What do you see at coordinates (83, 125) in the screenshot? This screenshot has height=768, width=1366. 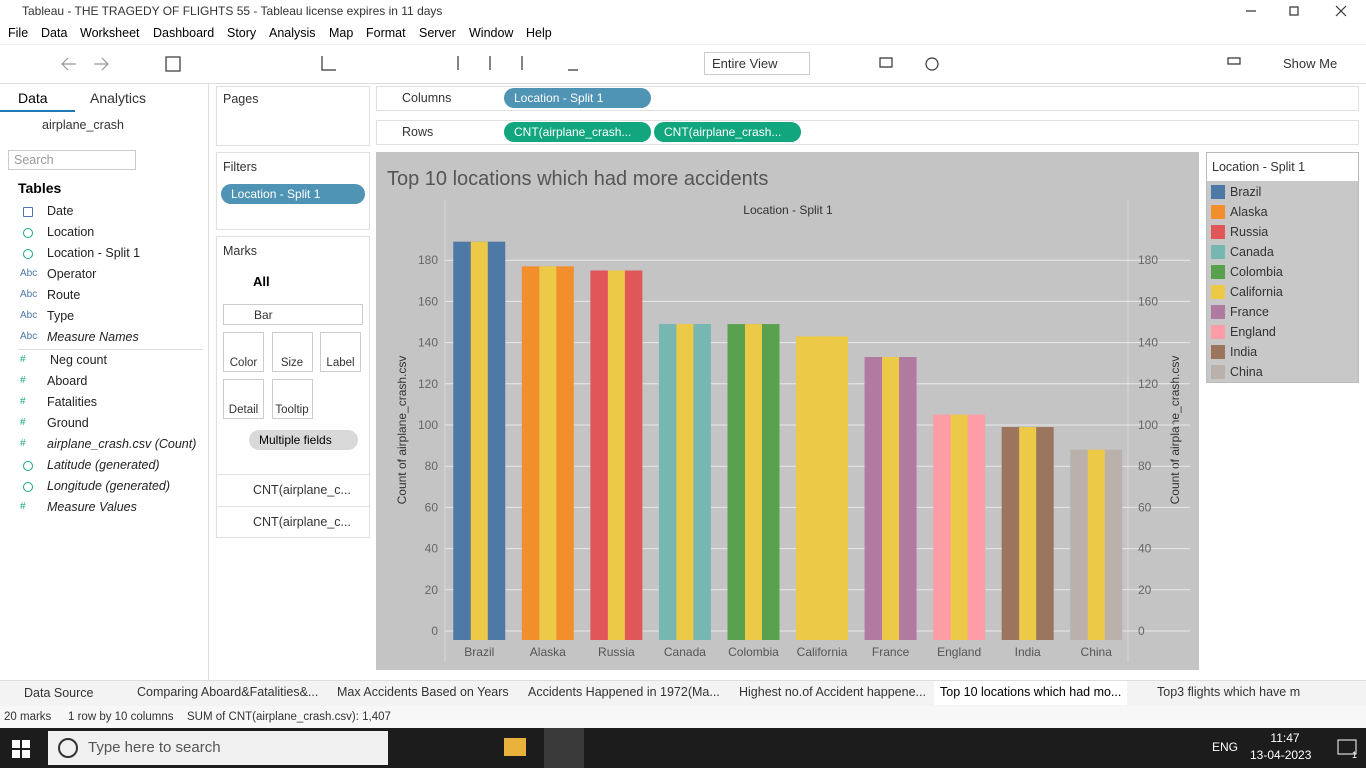 I see `data-source: airplane_crash` at bounding box center [83, 125].